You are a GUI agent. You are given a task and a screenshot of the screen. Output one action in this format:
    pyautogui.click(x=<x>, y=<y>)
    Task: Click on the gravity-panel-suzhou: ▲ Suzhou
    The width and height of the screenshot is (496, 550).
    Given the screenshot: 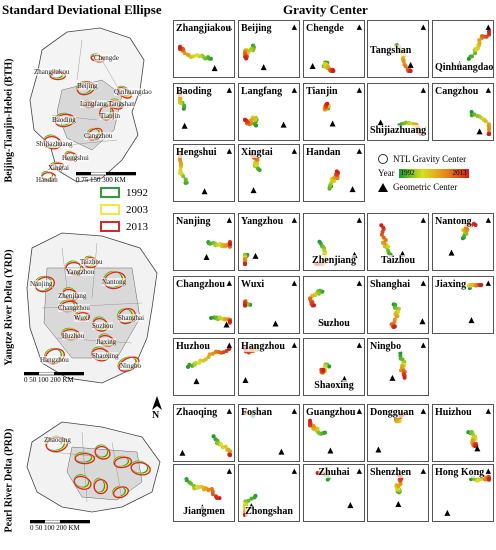 What is the action you would take?
    pyautogui.click(x=334, y=305)
    